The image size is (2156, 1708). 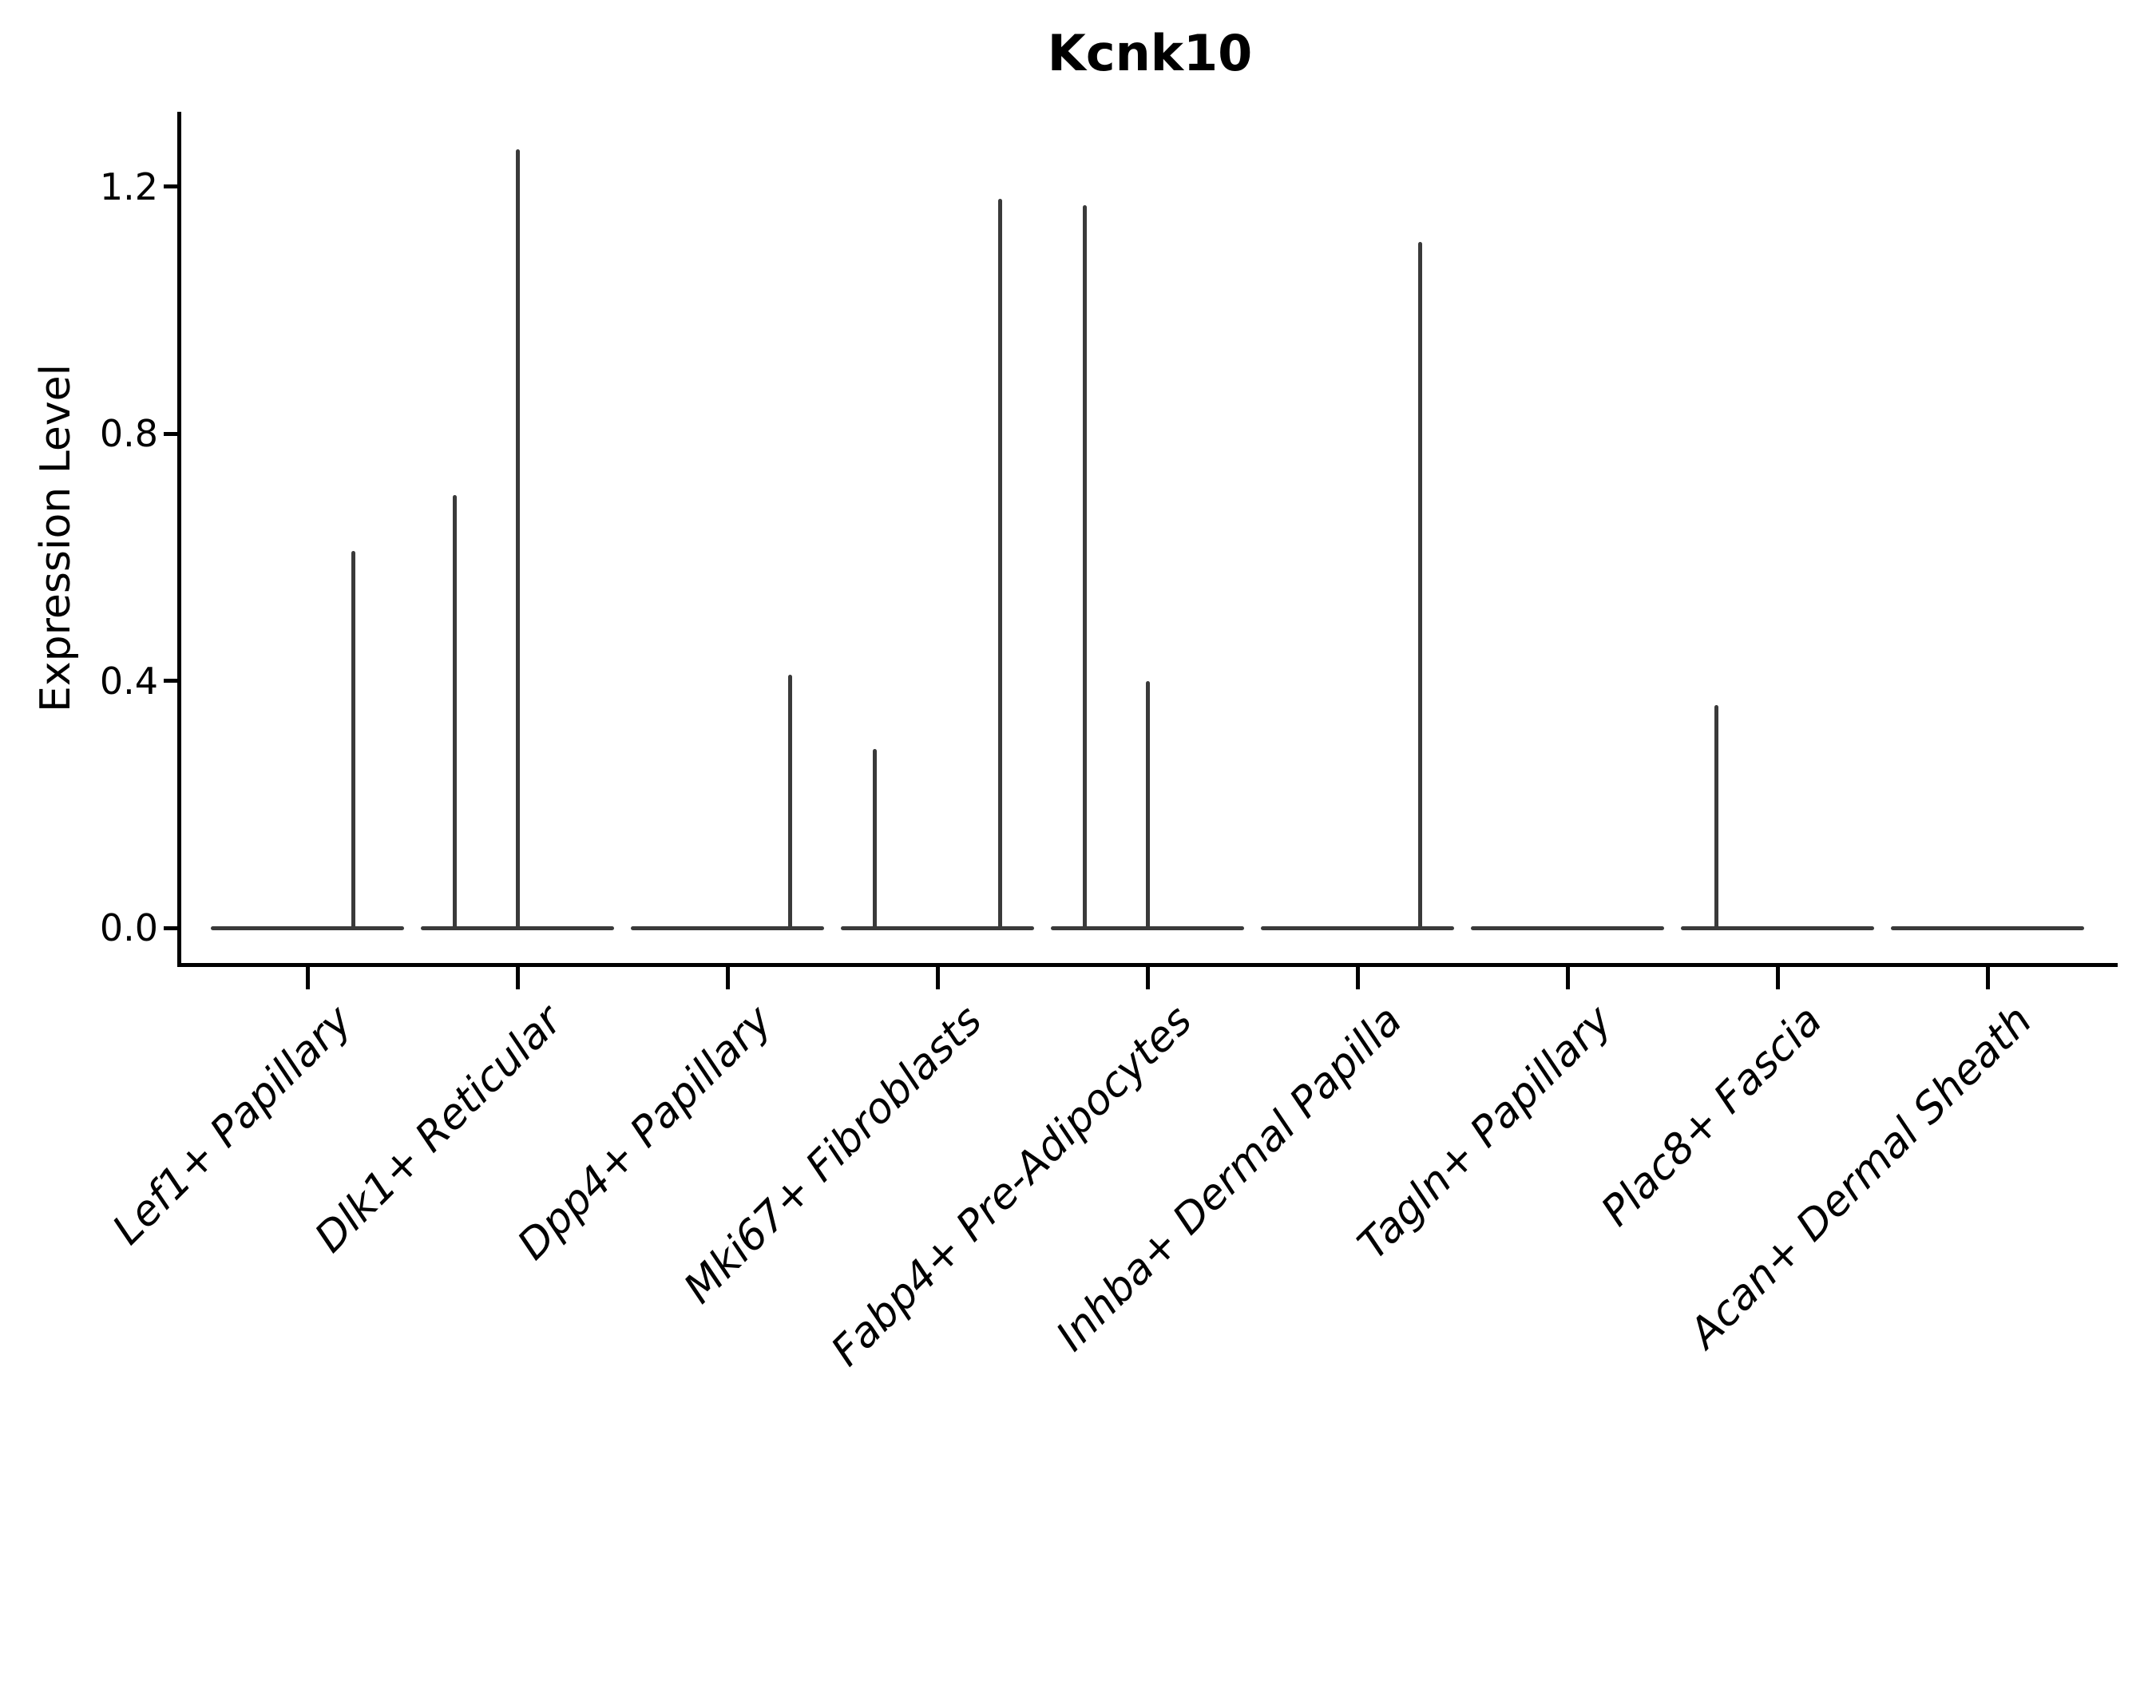 I want to click on y-tick-label: 0.4, so click(x=128, y=681).